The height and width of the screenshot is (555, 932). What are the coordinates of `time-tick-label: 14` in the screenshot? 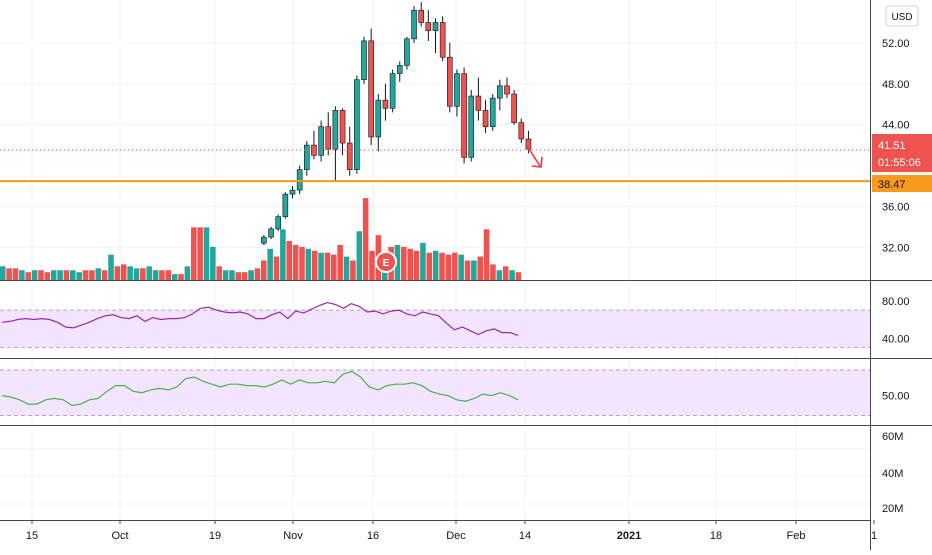 It's located at (525, 536).